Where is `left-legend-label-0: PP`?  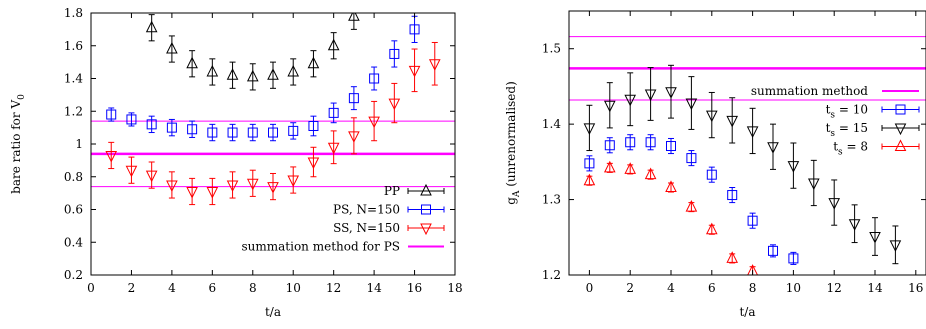
left-legend-label-0: PP is located at coordinates (392, 191).